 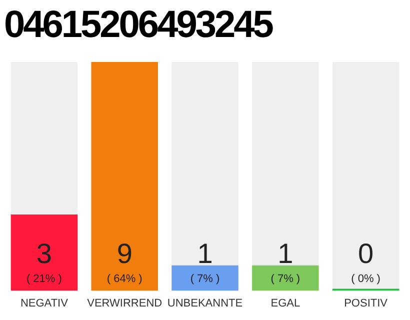 What do you see at coordinates (285, 303) in the screenshot?
I see `x-tick-label: EGAL` at bounding box center [285, 303].